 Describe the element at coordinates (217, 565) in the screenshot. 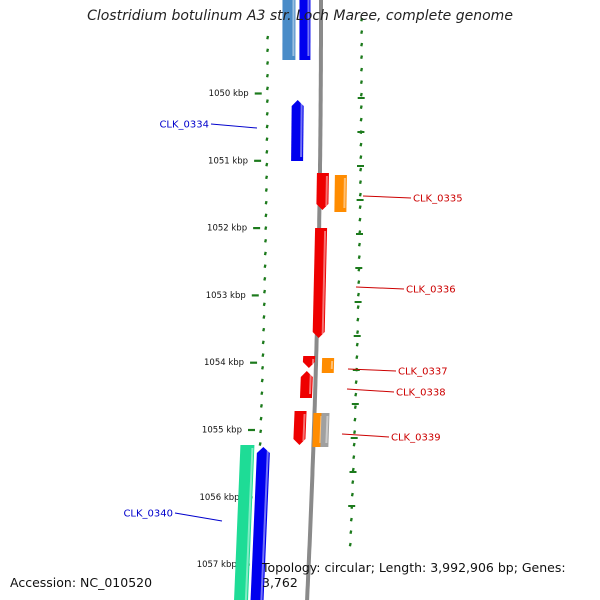

I see `scale-tick-label: 1057 kbp` at that location.